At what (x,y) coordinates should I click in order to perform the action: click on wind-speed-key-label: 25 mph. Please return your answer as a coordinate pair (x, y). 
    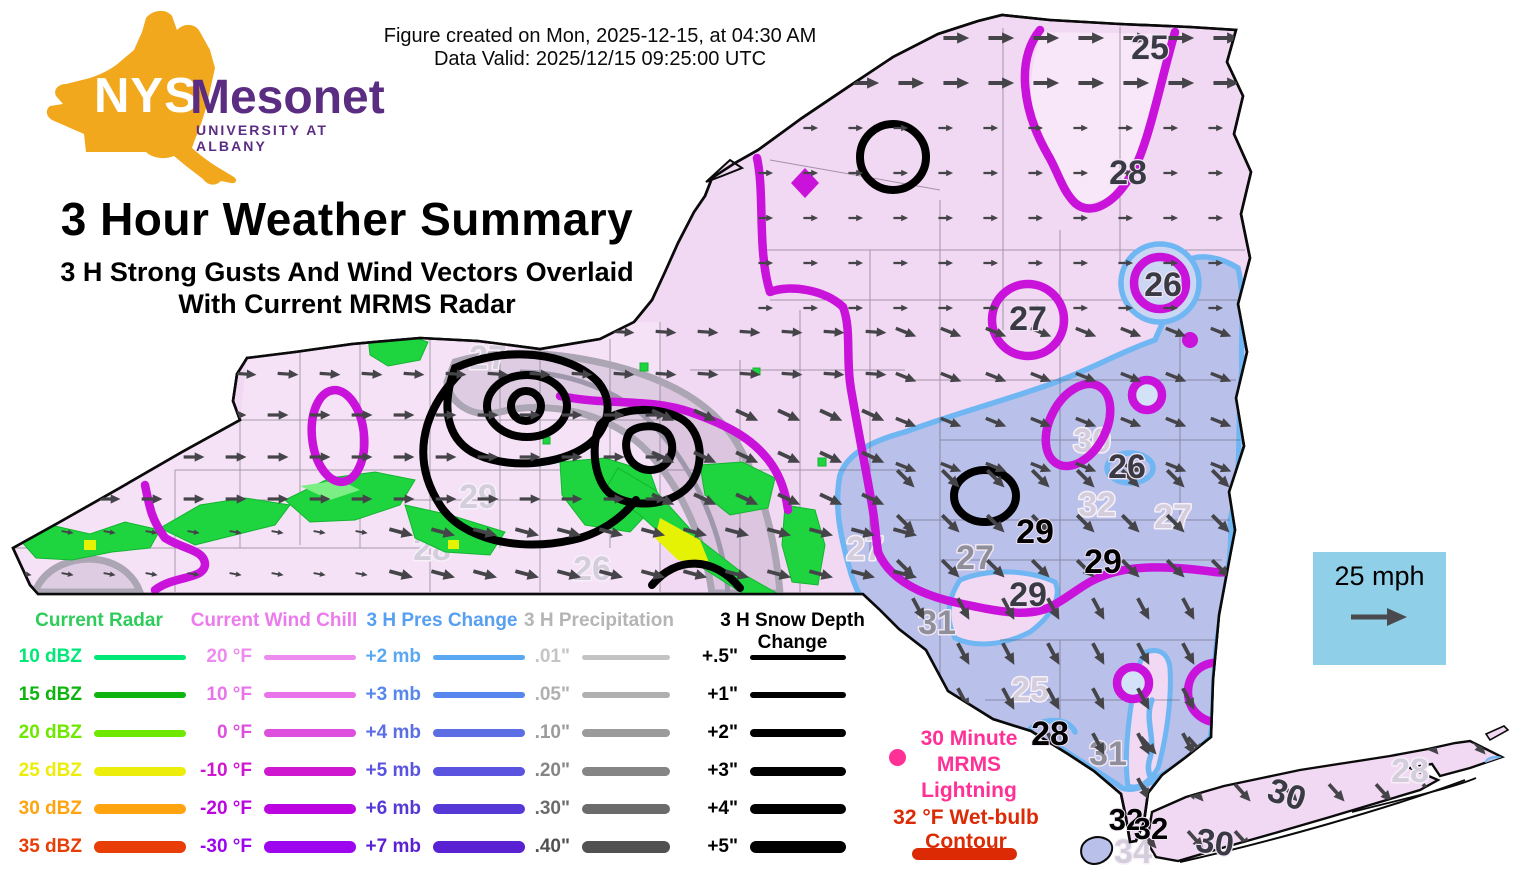
    Looking at the image, I should click on (1379, 576).